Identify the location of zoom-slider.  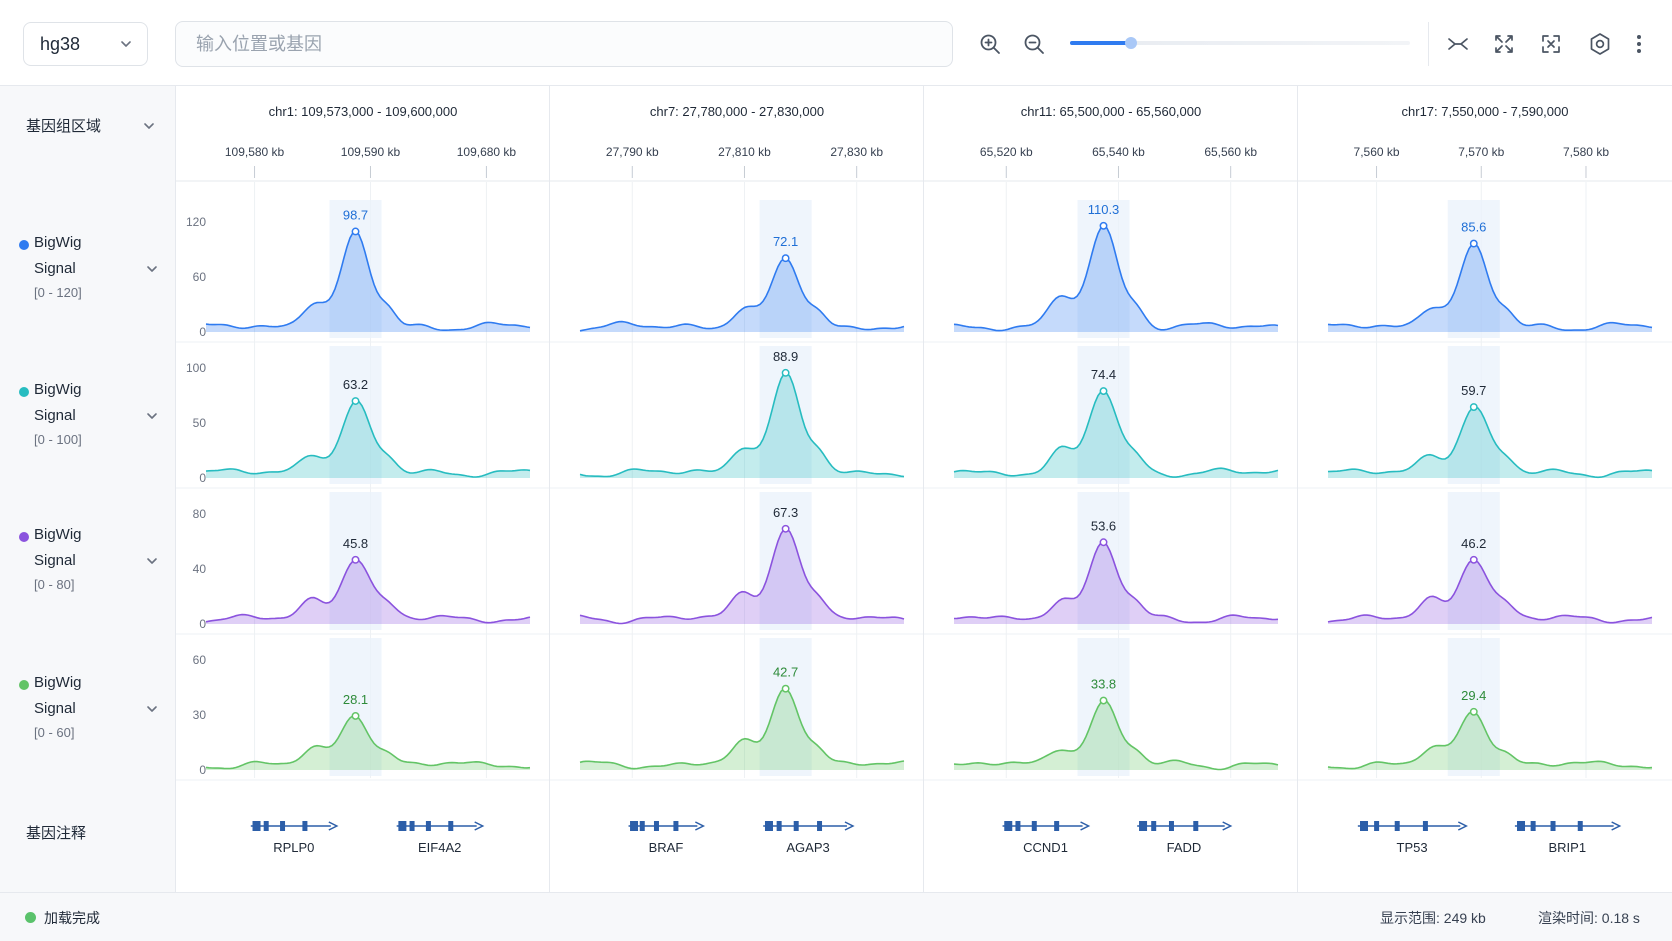
(1240, 43).